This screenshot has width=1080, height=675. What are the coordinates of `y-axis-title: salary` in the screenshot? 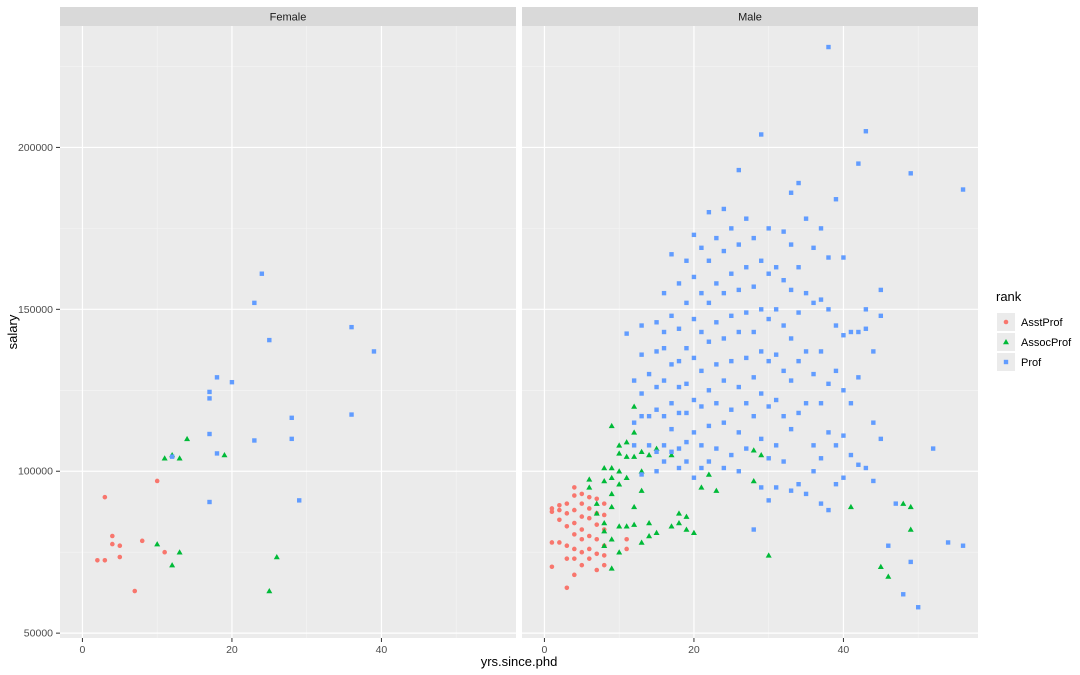 It's located at (12, 331).